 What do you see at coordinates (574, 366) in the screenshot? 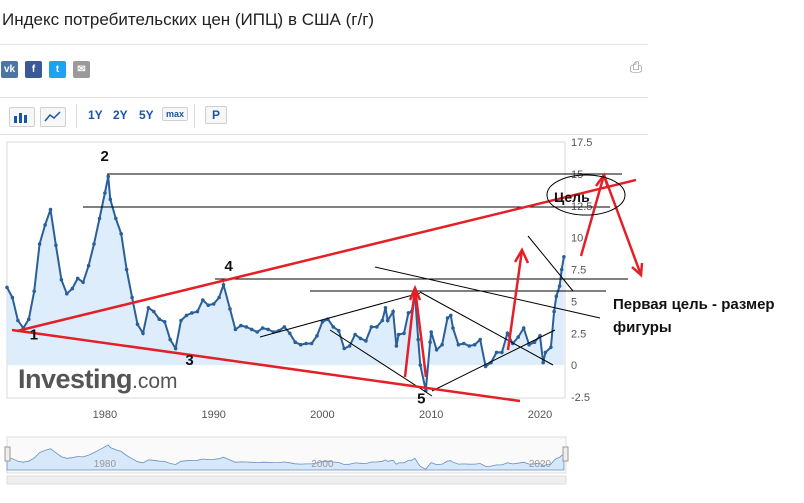
I see `y-tick-label: 0` at bounding box center [574, 366].